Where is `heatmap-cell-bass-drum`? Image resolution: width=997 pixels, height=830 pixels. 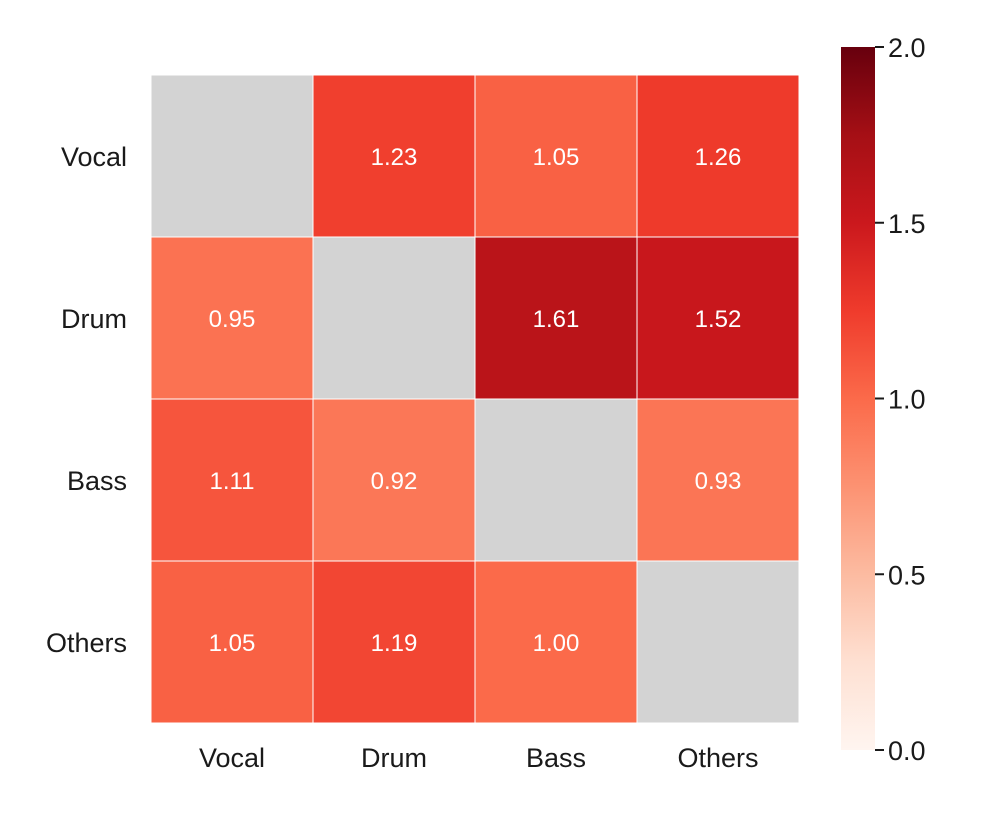
heatmap-cell-bass-drum is located at coordinates (394, 480).